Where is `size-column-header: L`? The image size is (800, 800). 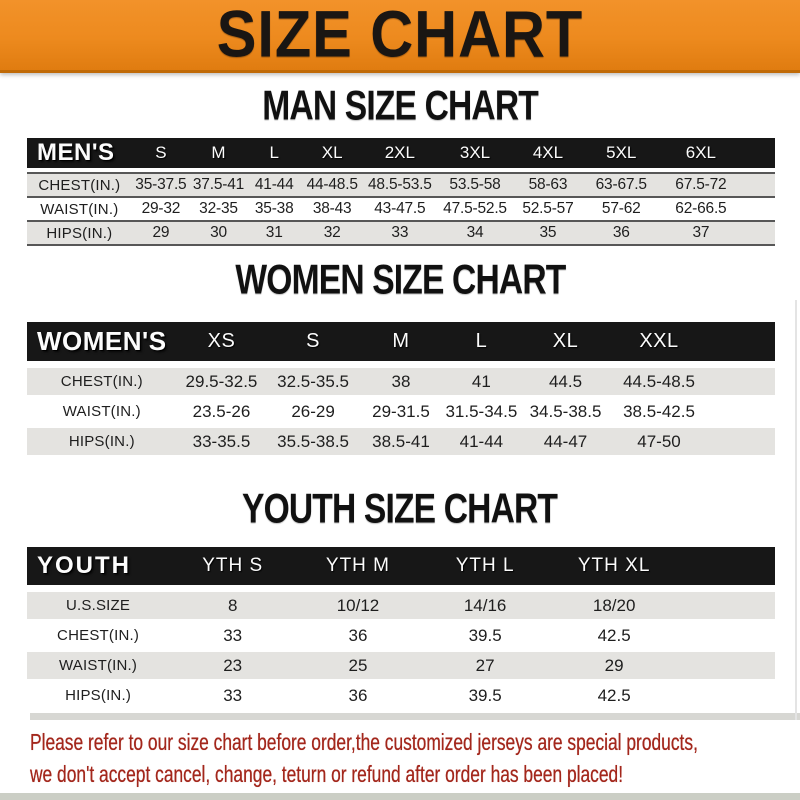 size-column-header: L is located at coordinates (274, 155).